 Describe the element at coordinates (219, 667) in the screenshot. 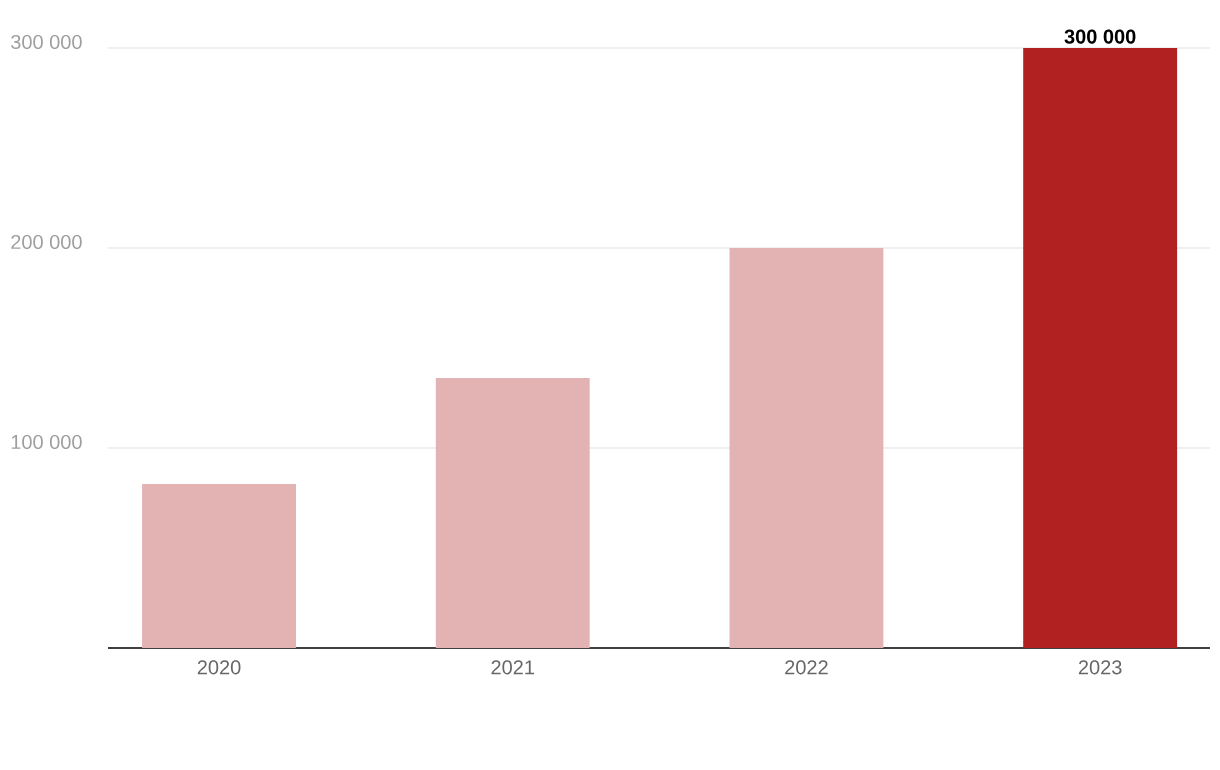

I see `x-tick-label: 2020` at that location.